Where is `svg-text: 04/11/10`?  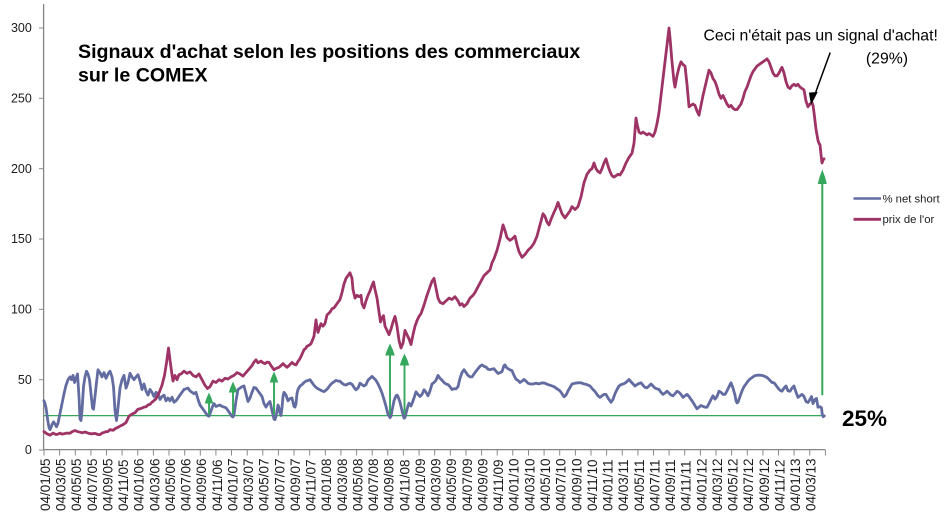 svg-text: 04/11/10 is located at coordinates (592, 485).